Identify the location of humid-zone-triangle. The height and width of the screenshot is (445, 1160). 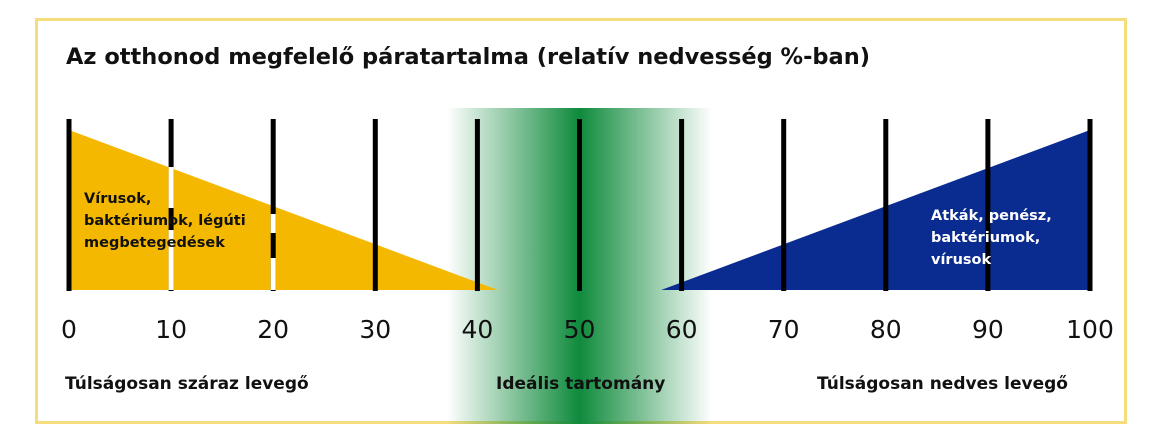
(875, 210).